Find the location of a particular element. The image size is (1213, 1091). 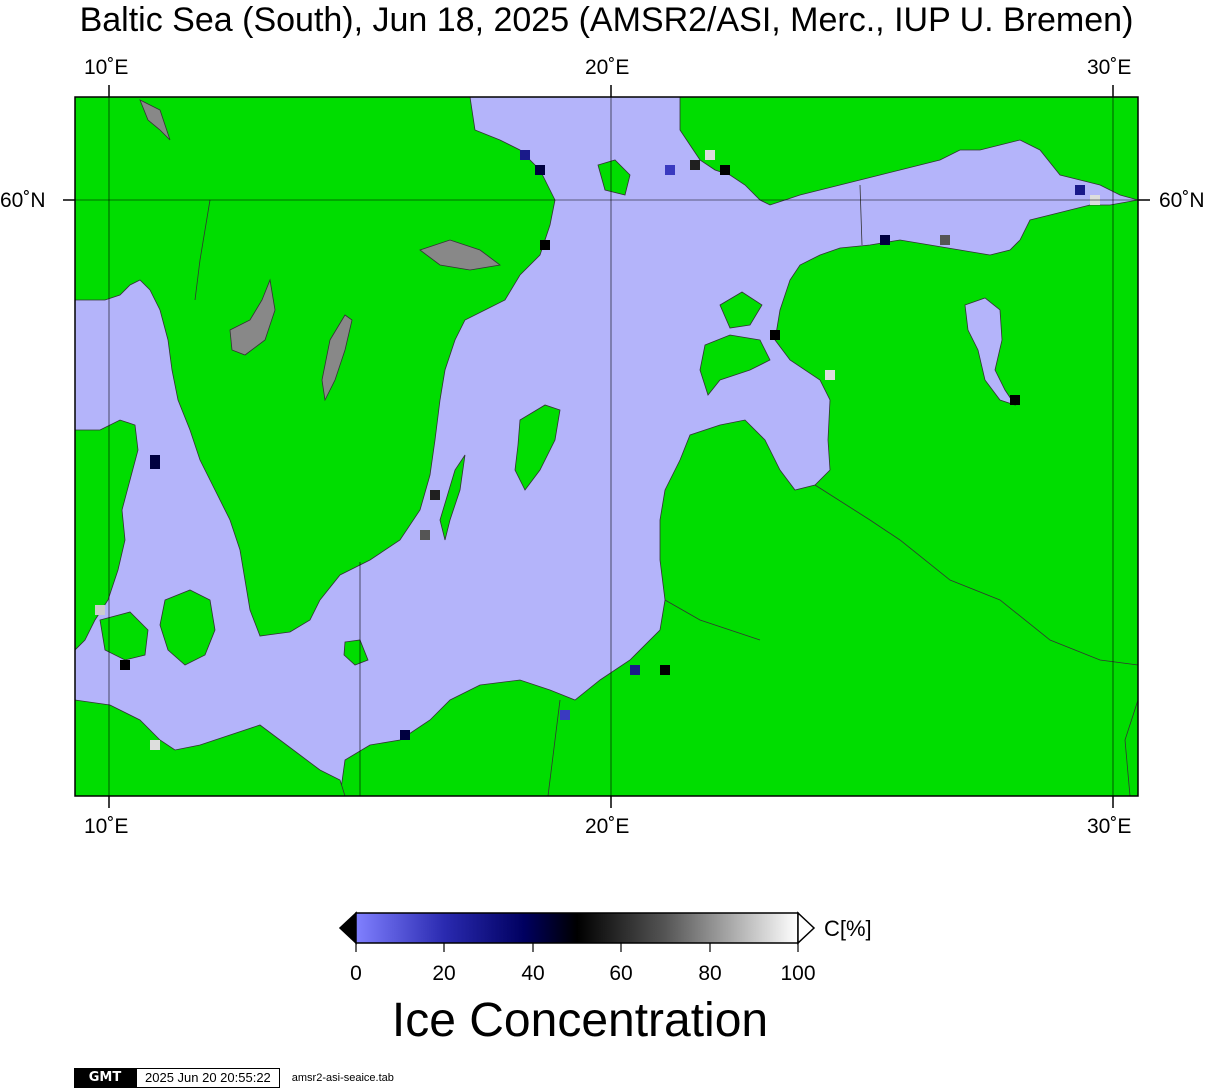

zealand-island is located at coordinates (187, 627).